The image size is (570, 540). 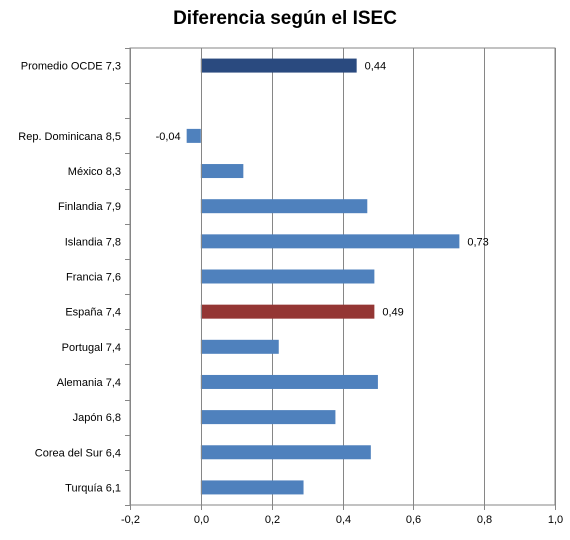 What do you see at coordinates (375, 67) in the screenshot?
I see `data-label: 0,44` at bounding box center [375, 67].